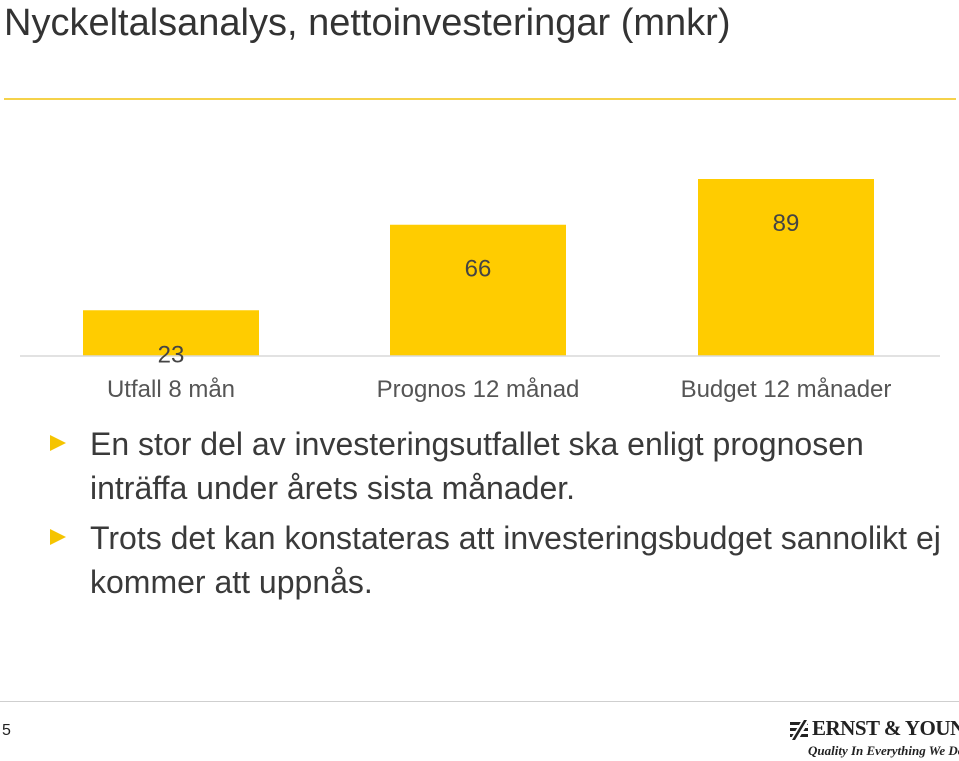 Image resolution: width=959 pixels, height=761 pixels. Describe the element at coordinates (479, 701) in the screenshot. I see `footer-divider` at that location.